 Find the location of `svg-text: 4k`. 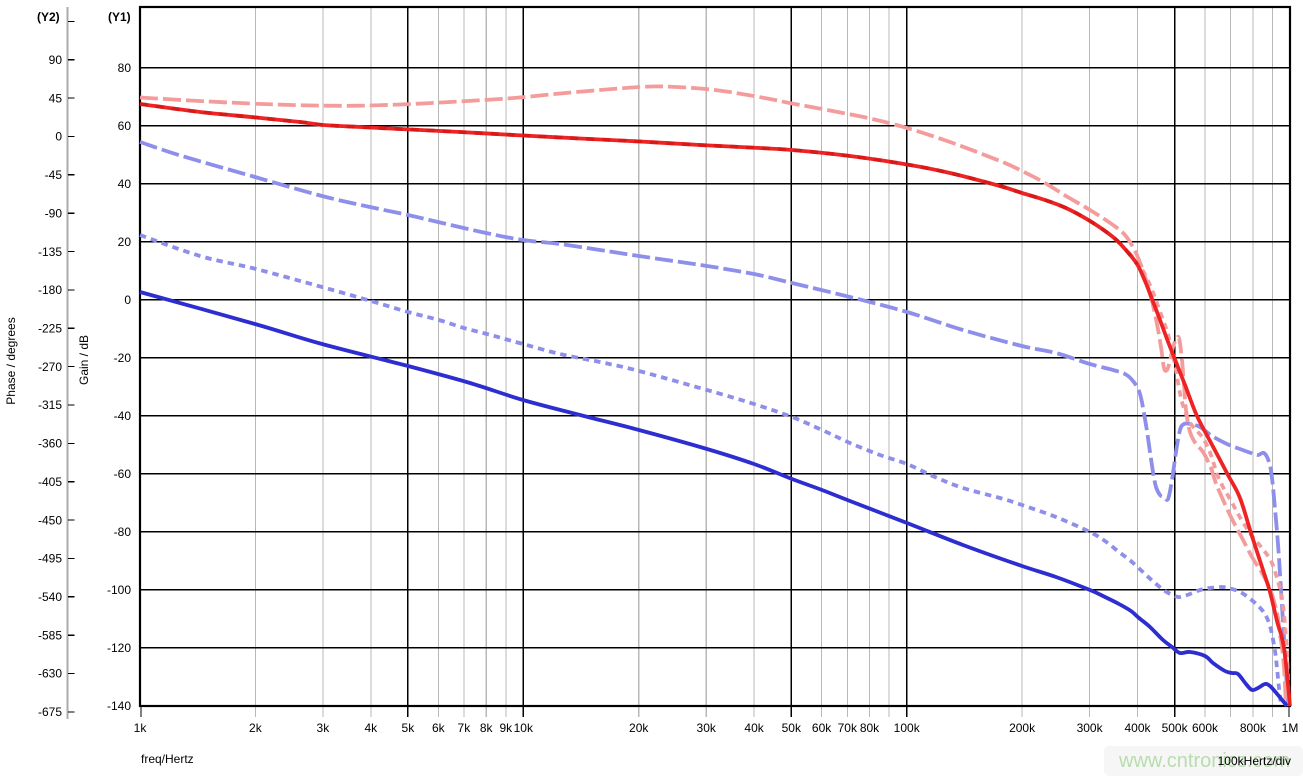

svg-text: 4k is located at coordinates (371, 728).